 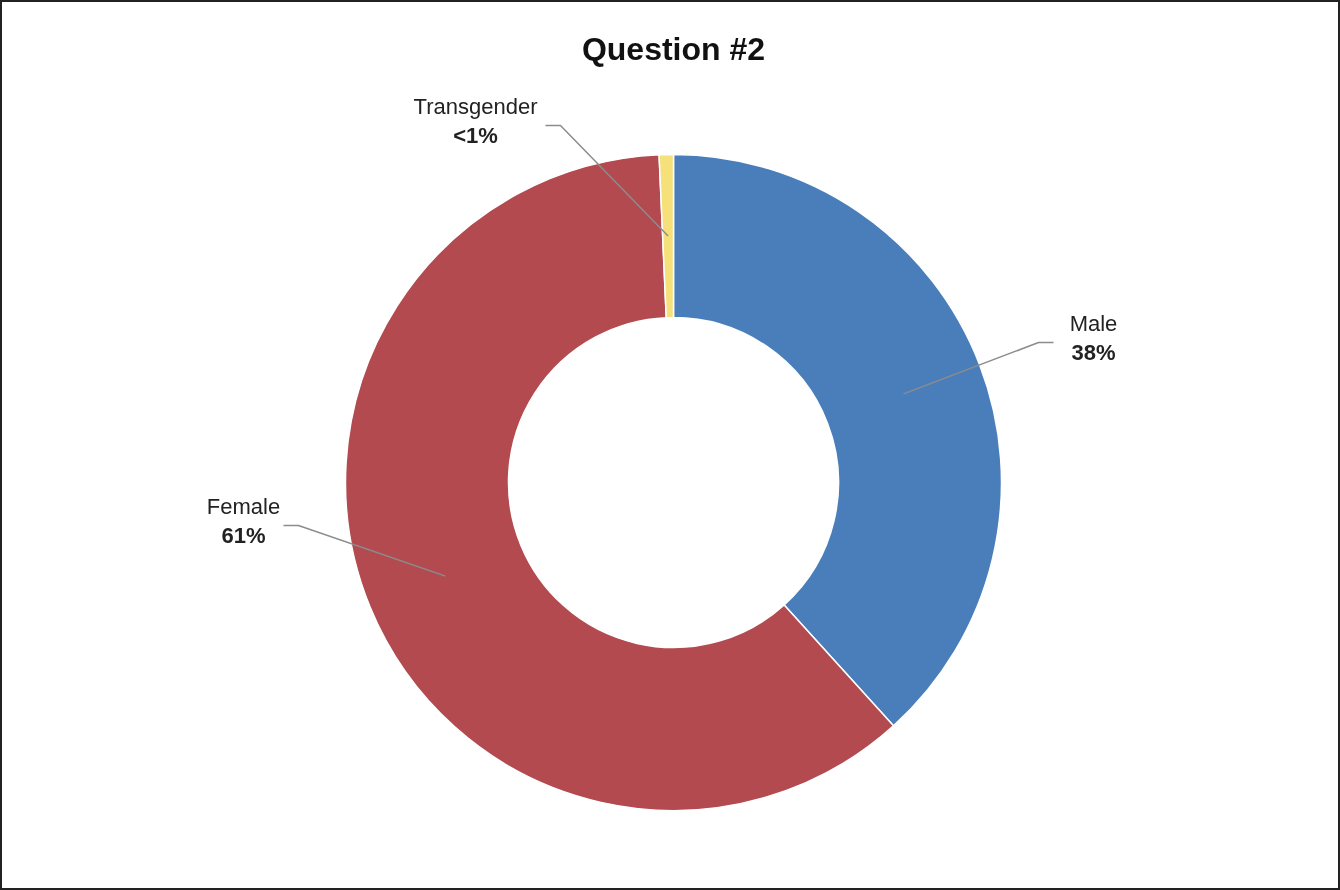 What do you see at coordinates (1093, 323) in the screenshot?
I see `slice-label: Male` at bounding box center [1093, 323].